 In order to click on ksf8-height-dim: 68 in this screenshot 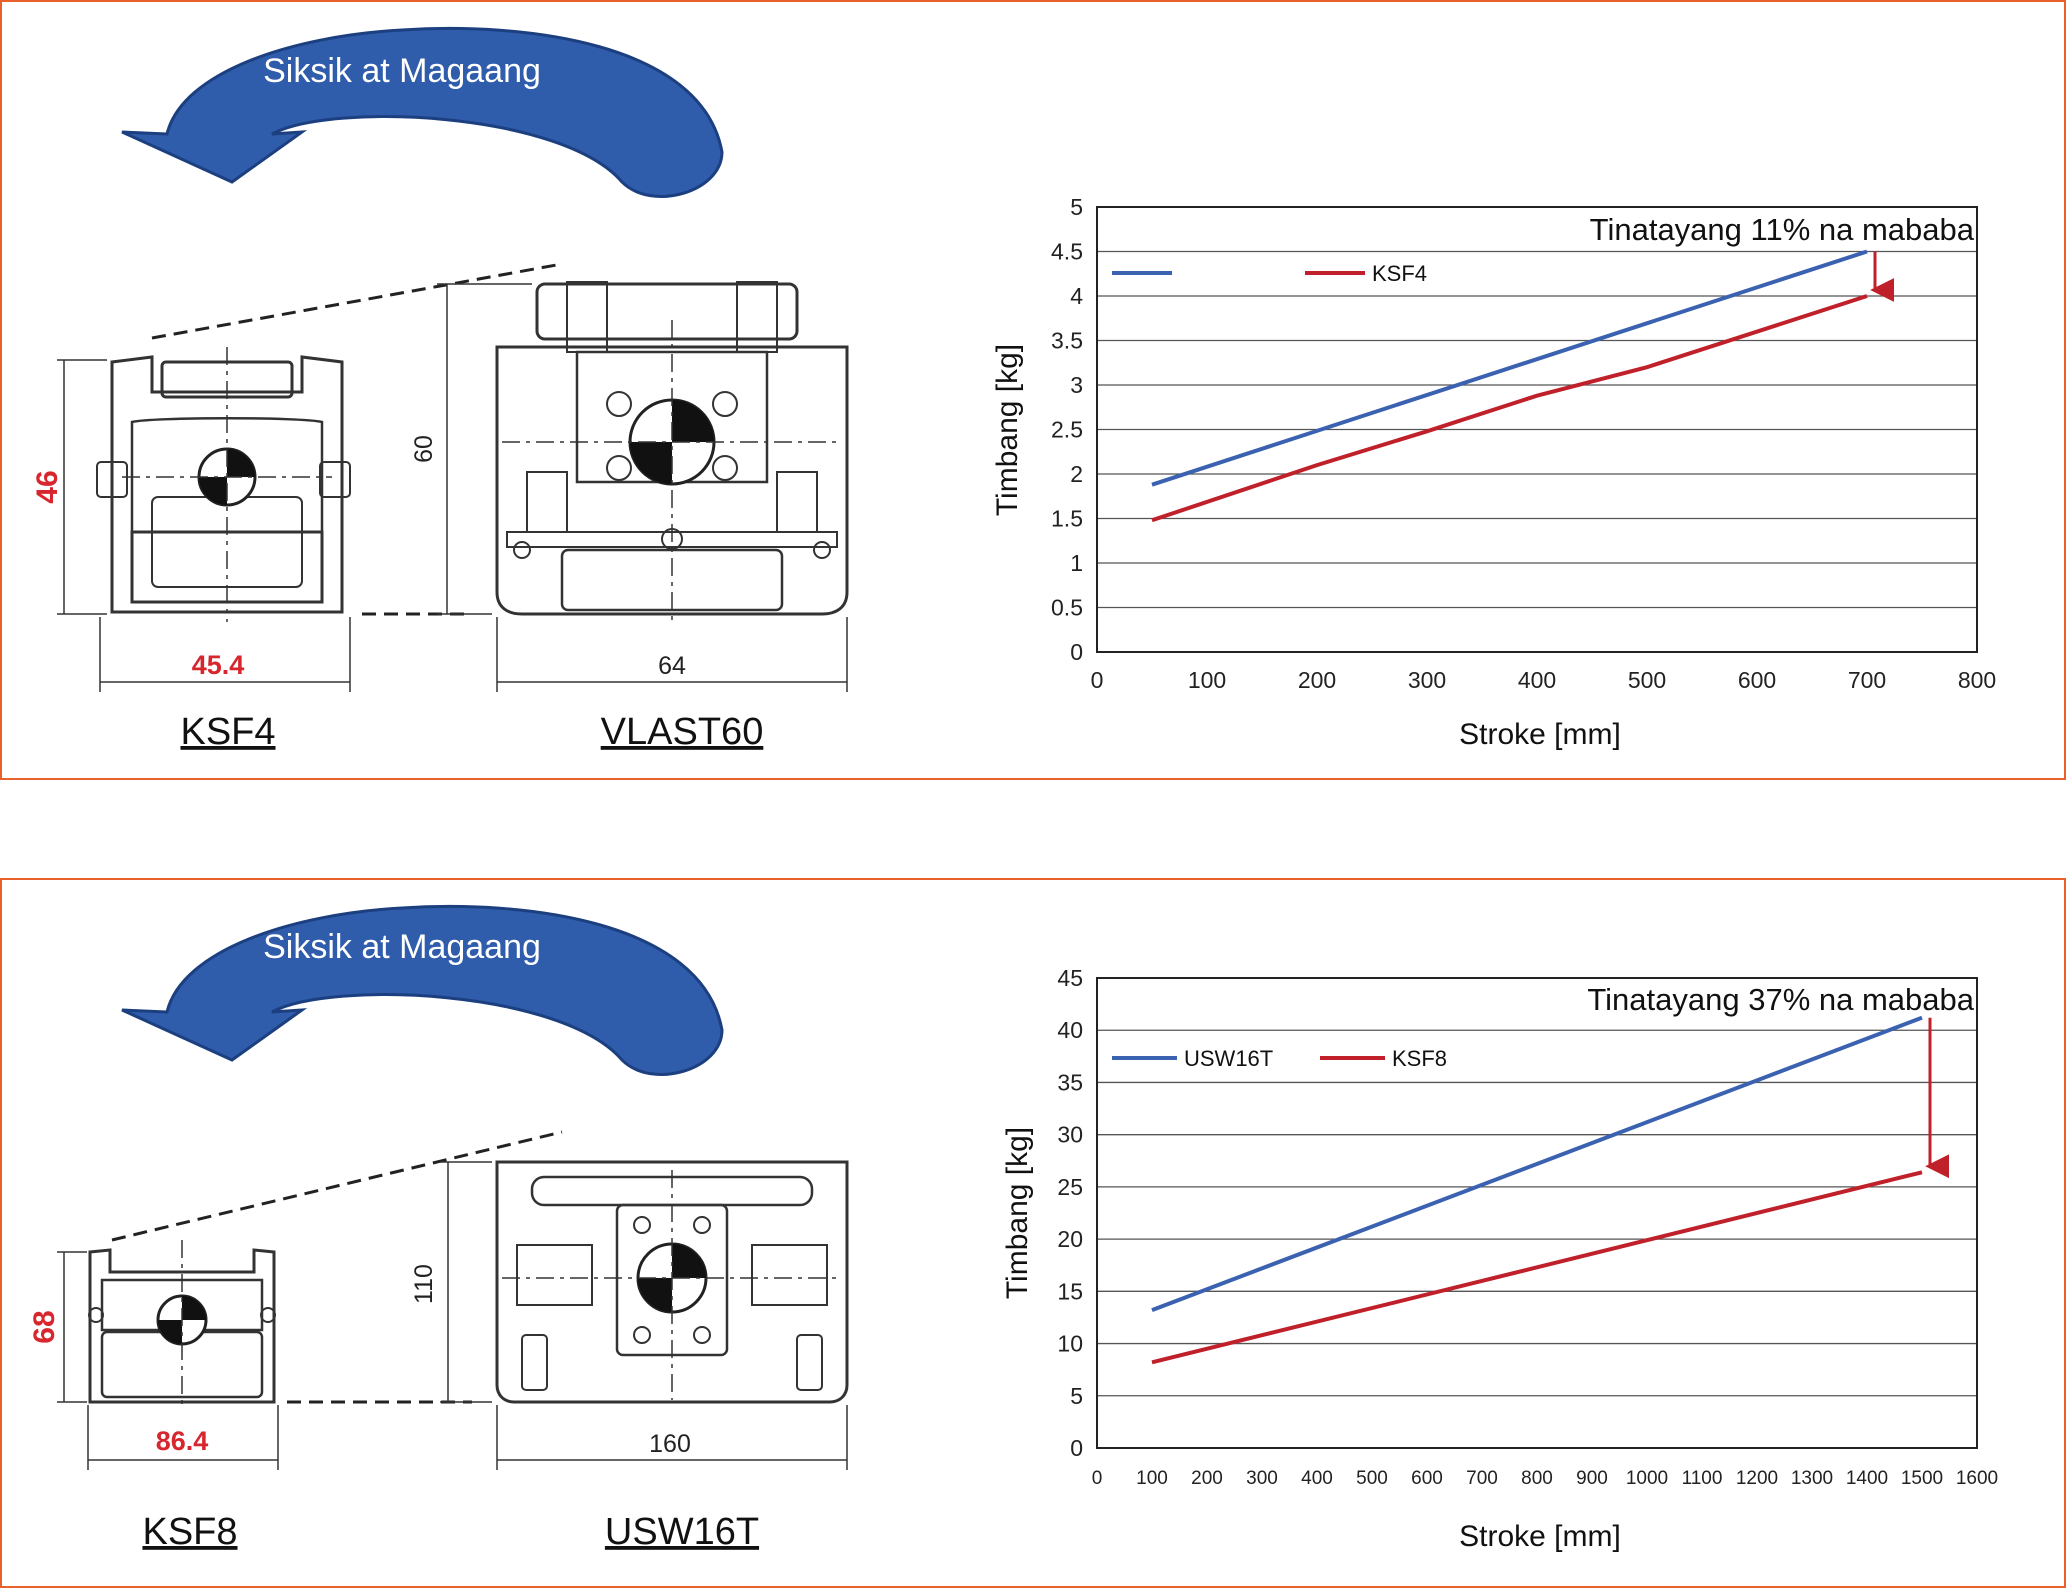, I will do `click(44, 1326)`.